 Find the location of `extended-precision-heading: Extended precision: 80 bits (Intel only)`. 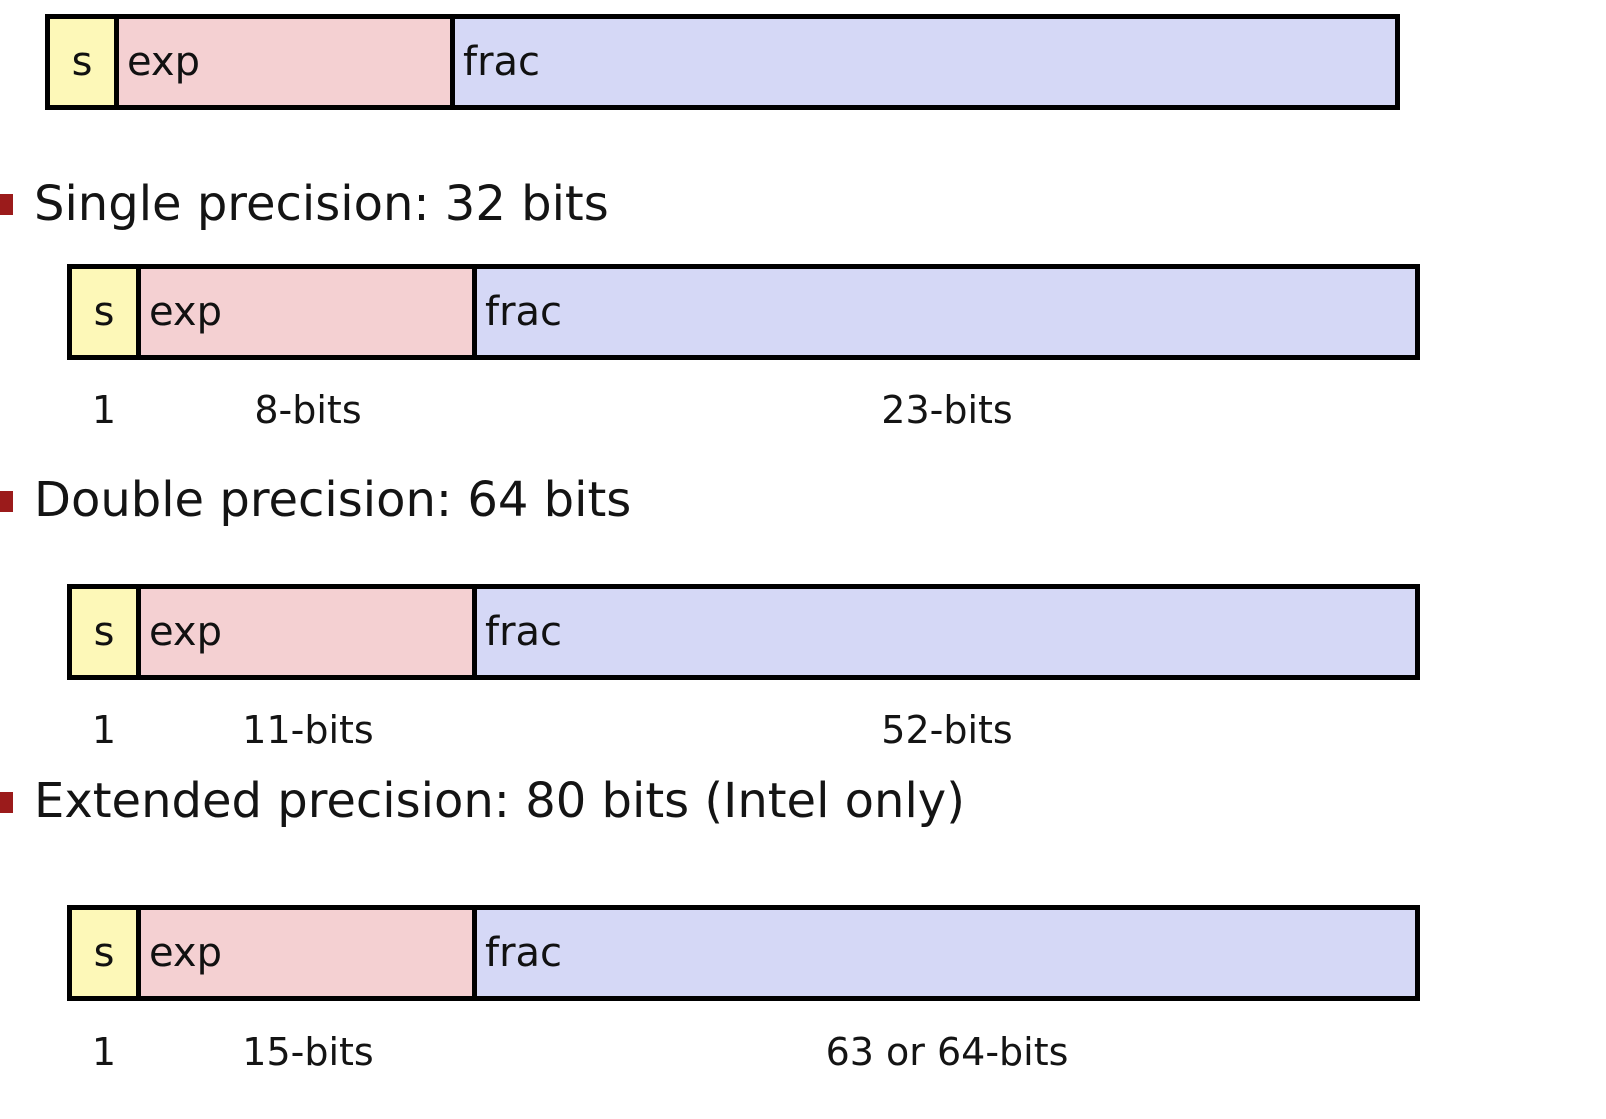

extended-precision-heading: Extended precision: 80 bits (Intel only) is located at coordinates (499, 801).